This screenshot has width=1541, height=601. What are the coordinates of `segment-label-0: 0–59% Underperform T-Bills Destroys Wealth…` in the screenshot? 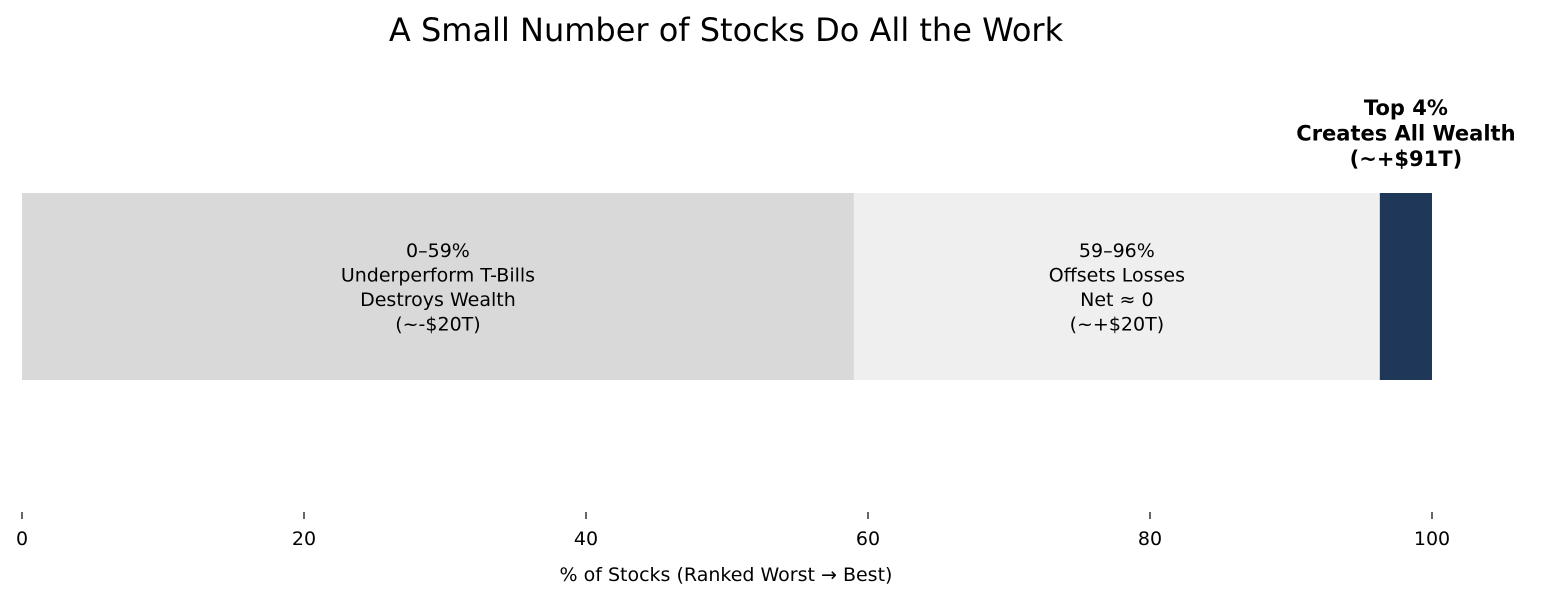 It's located at (438, 288).